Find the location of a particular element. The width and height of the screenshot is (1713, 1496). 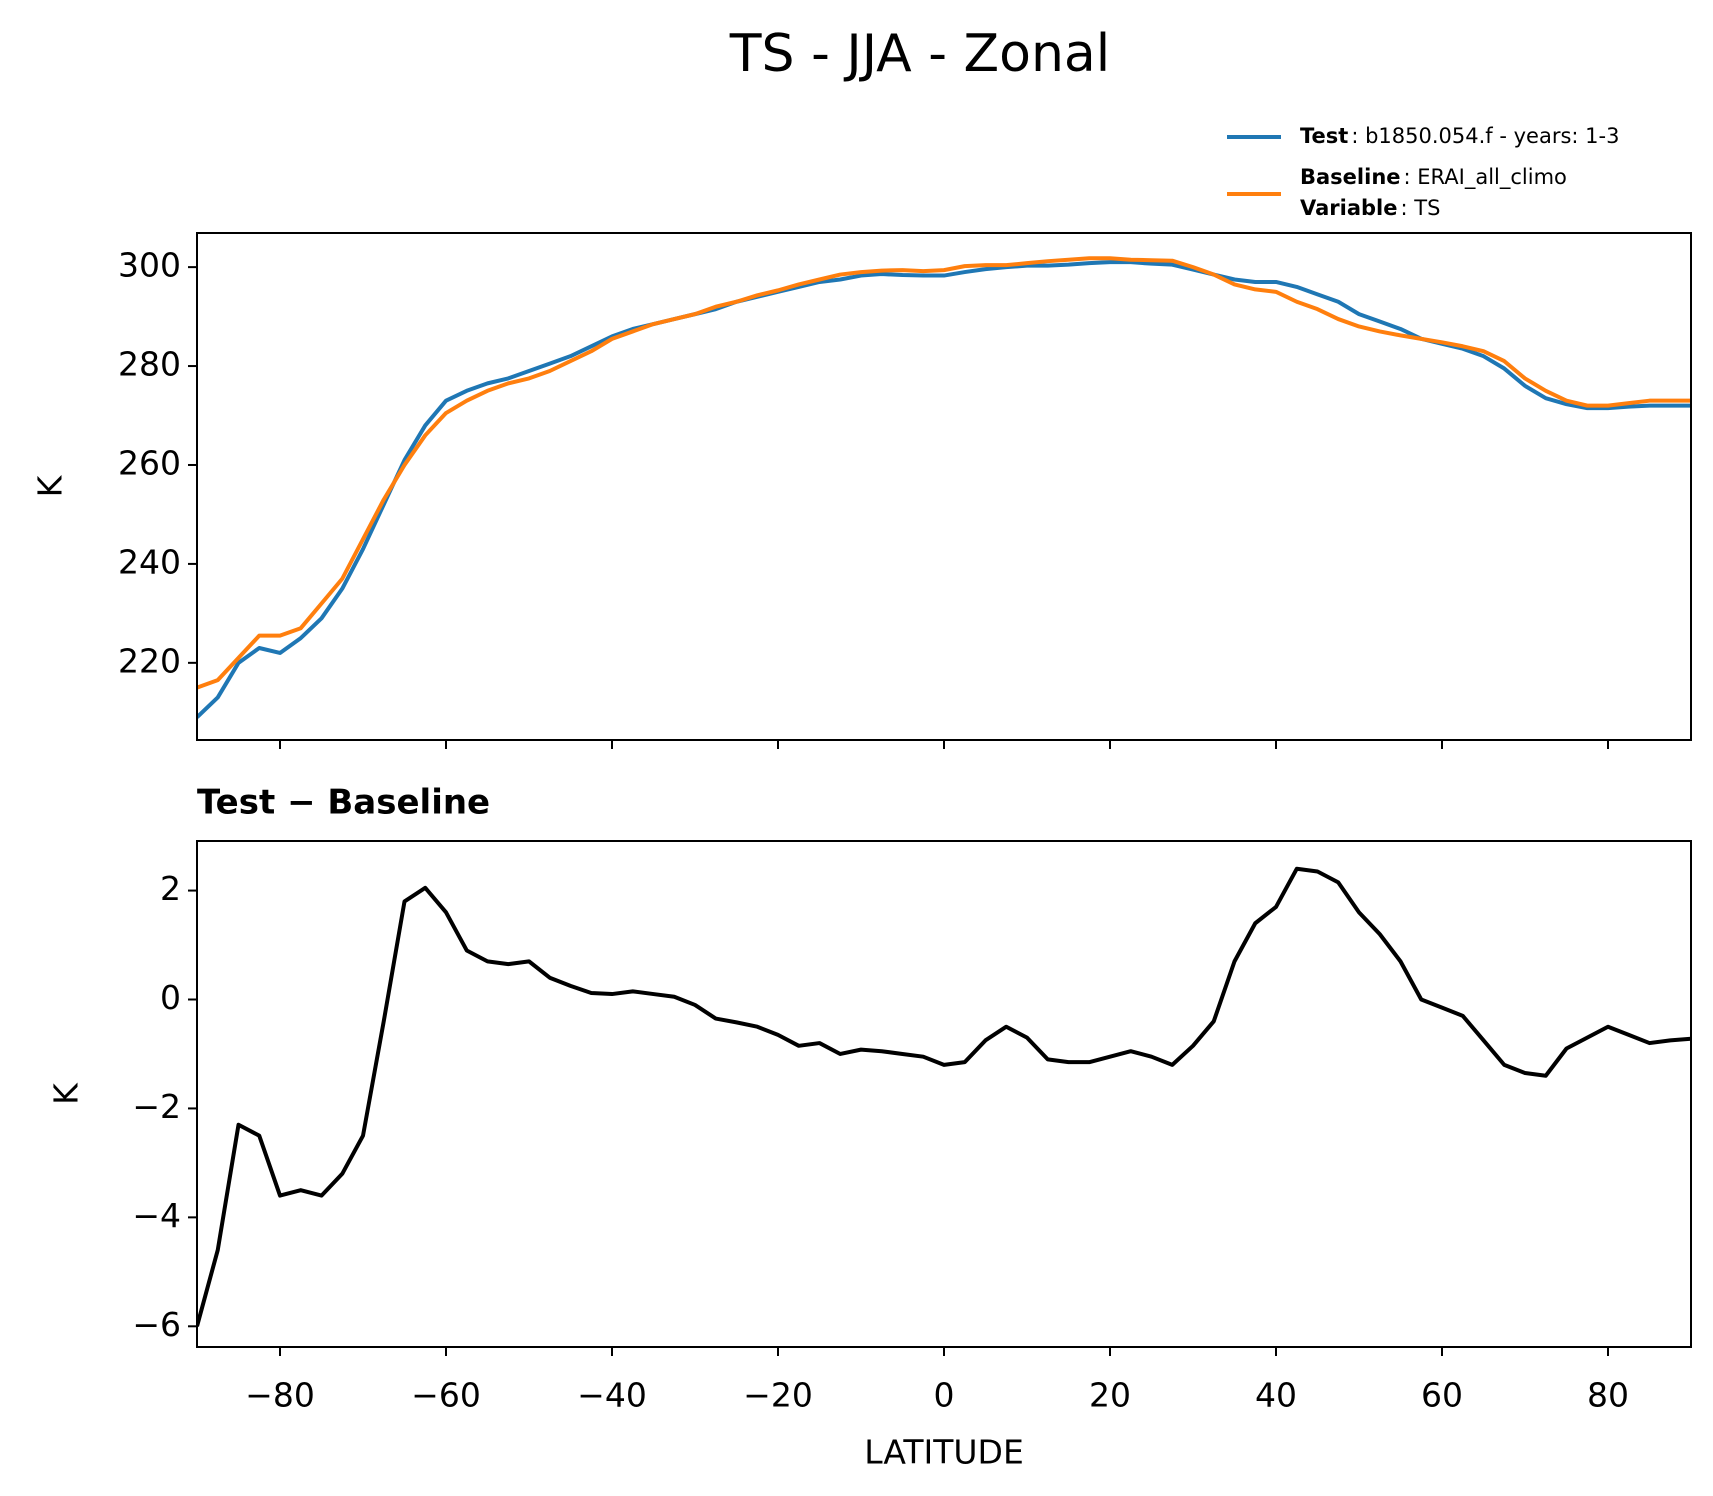

y-tick-label: 280 is located at coordinates (149, 364).